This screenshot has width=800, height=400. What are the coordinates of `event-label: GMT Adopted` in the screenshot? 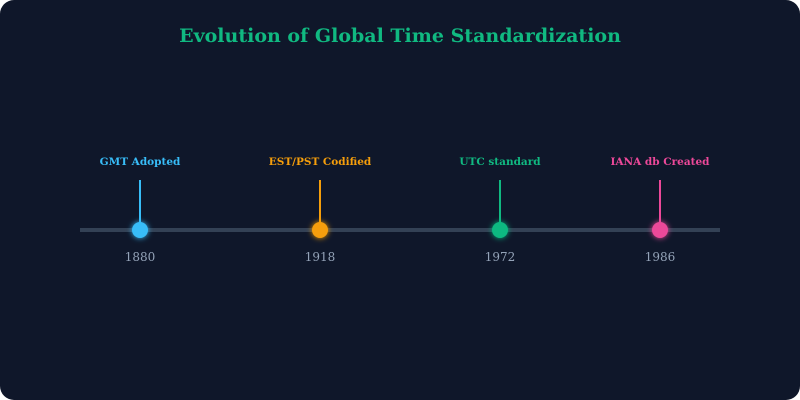 It's located at (140, 162).